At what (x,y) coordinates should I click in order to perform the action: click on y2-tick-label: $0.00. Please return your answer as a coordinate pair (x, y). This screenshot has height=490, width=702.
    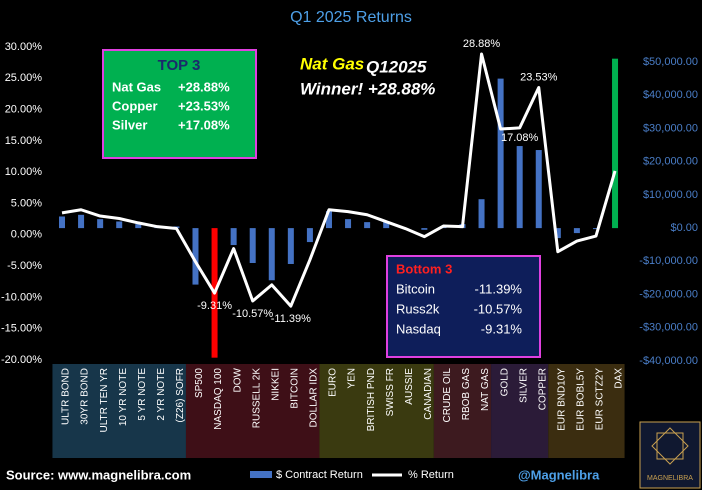
    Looking at the image, I should click on (684, 228).